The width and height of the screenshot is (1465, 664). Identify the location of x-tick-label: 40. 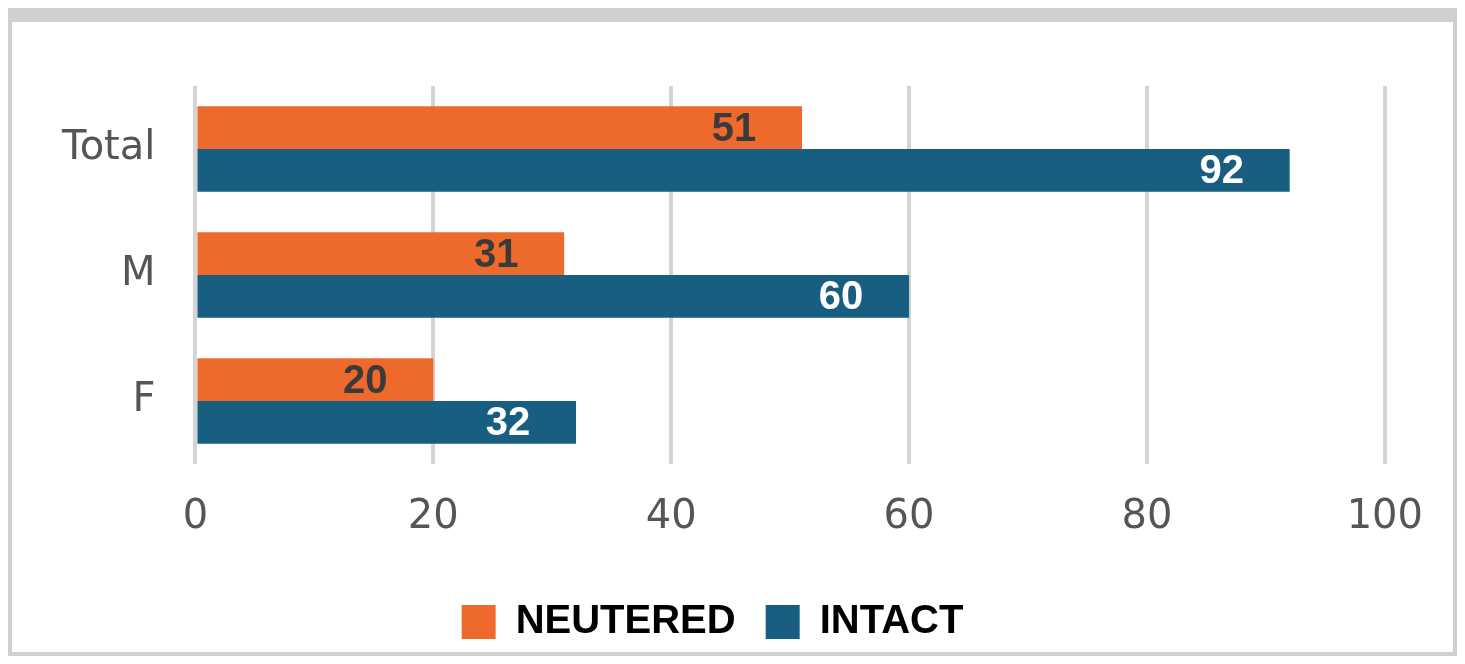
(671, 514).